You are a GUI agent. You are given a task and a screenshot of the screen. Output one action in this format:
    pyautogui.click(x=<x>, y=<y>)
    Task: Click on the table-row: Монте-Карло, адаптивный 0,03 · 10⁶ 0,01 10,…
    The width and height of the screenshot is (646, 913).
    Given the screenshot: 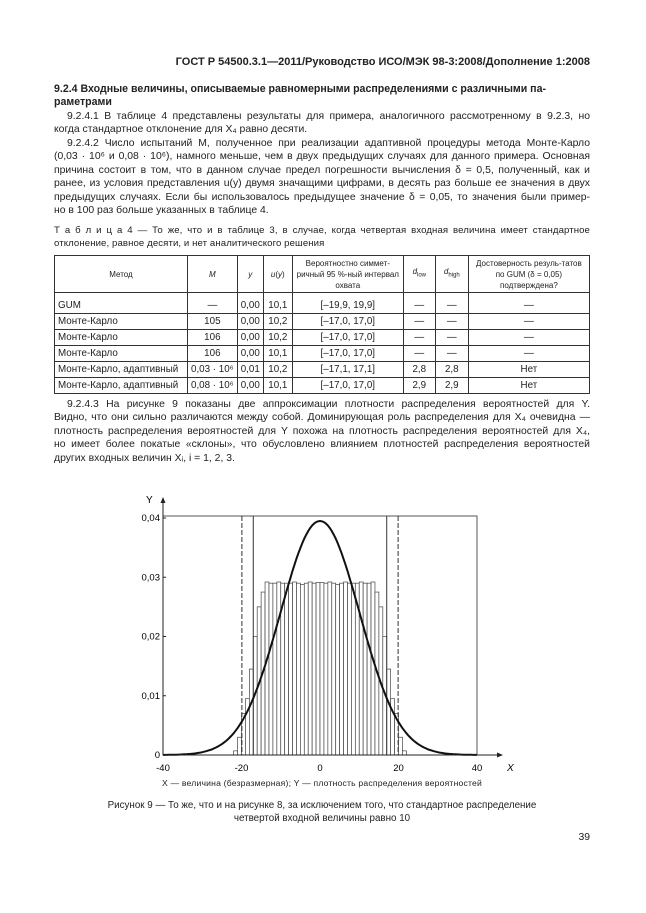 What is the action you would take?
    pyautogui.click(x=322, y=369)
    